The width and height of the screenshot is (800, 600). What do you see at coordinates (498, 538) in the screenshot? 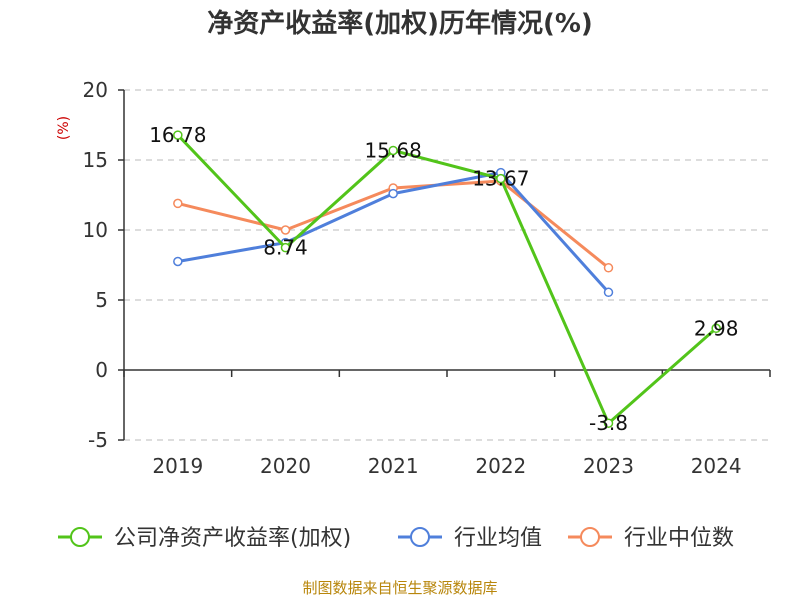
I see `legend-label-industry_avg: 行业均值` at bounding box center [498, 538].